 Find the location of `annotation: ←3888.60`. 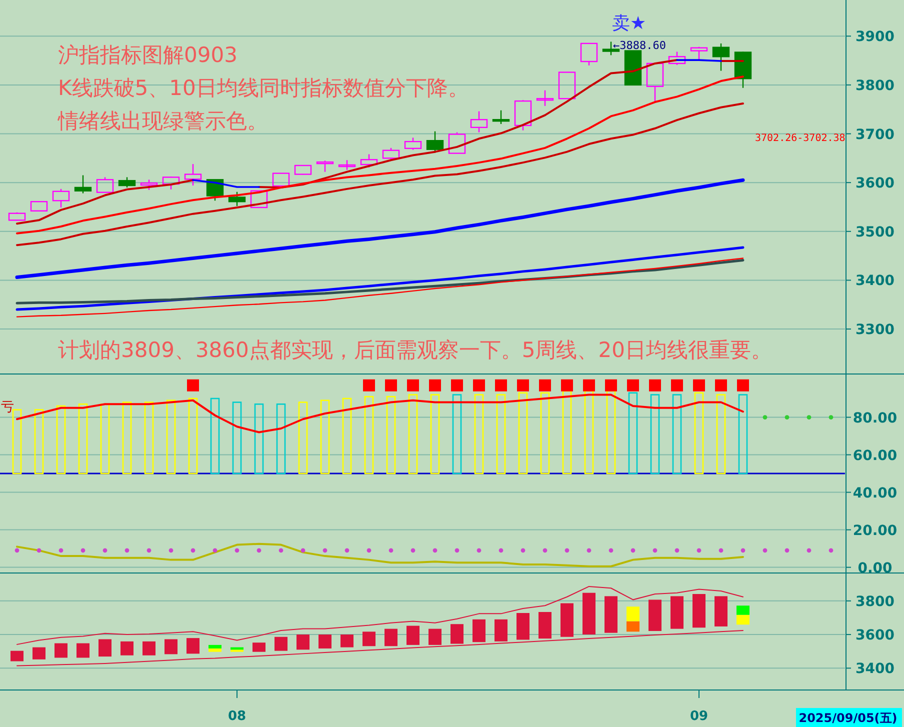

annotation: ←3888.60 is located at coordinates (639, 45).